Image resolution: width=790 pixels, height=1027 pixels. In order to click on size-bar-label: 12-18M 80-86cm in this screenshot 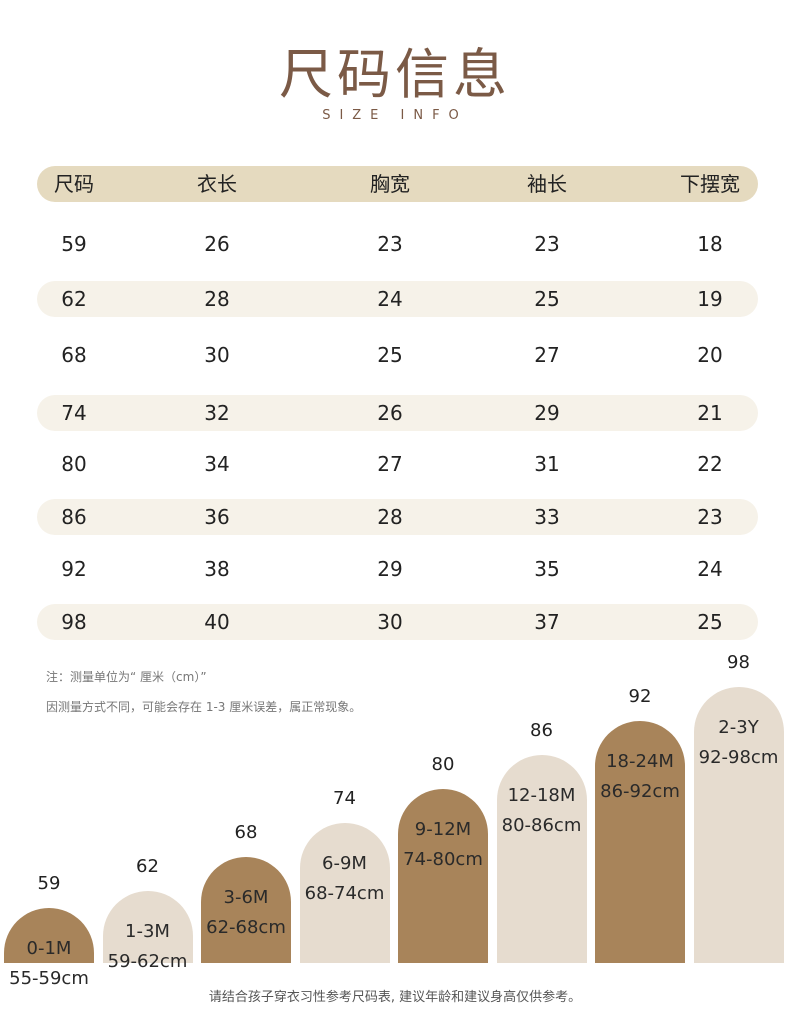, I will do `click(542, 811)`.